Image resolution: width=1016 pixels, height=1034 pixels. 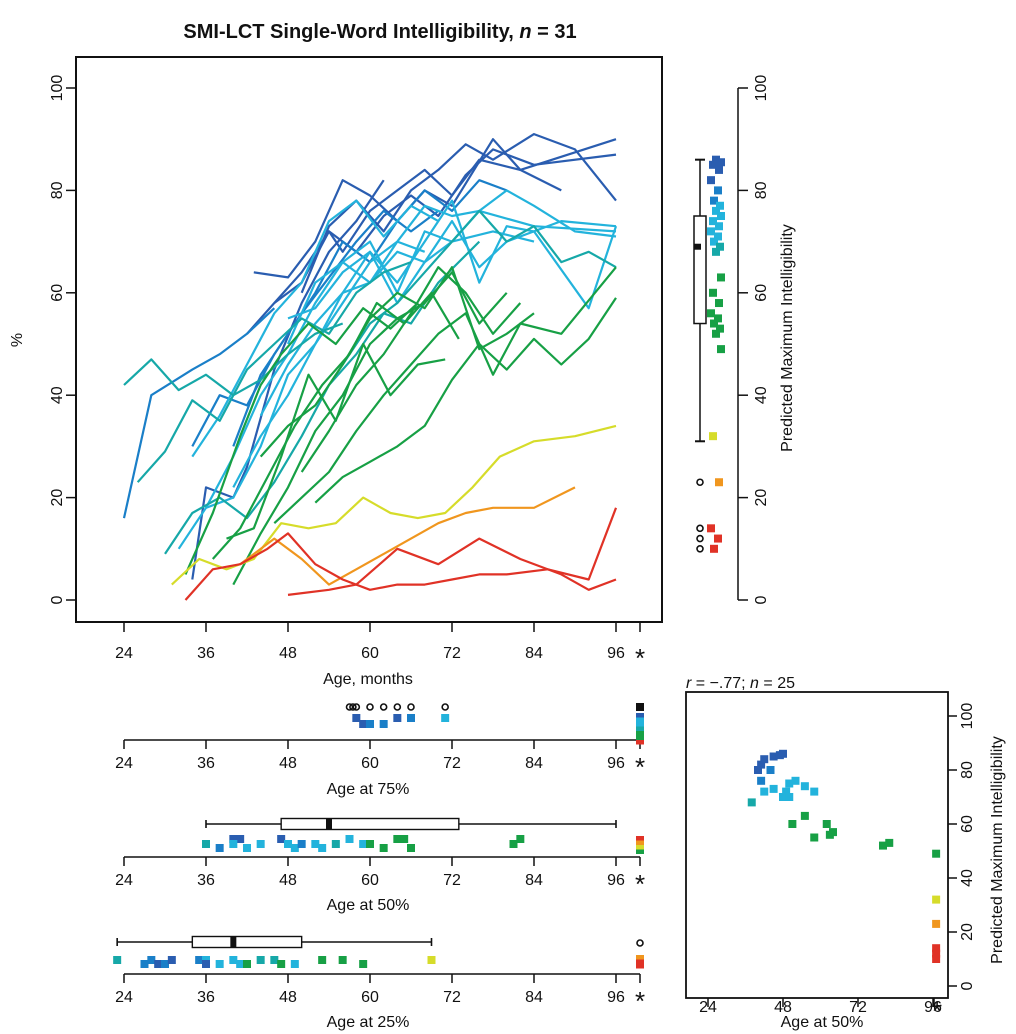 I want to click on main-y-tick-label: 60, so click(x=57, y=293).